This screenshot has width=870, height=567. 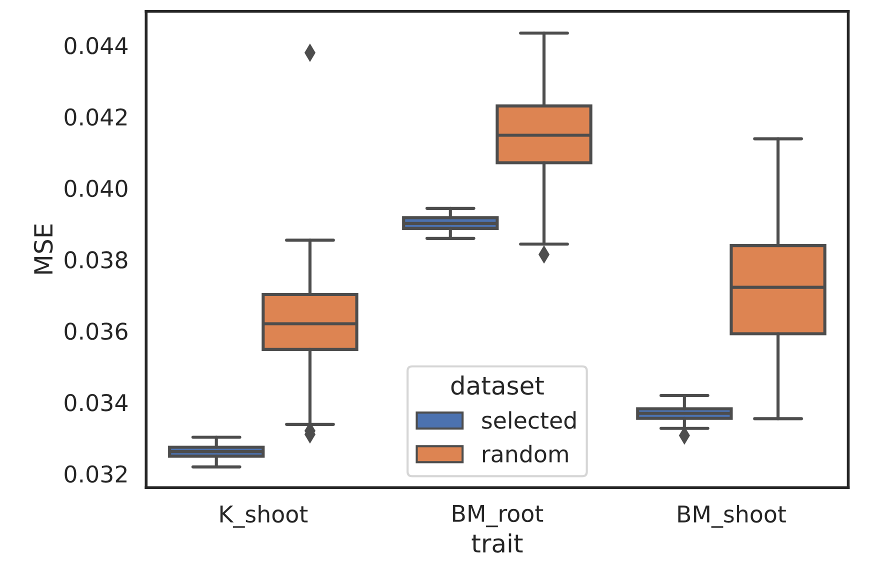 What do you see at coordinates (96, 403) in the screenshot?
I see `y-tick-label: 0.034` at bounding box center [96, 403].